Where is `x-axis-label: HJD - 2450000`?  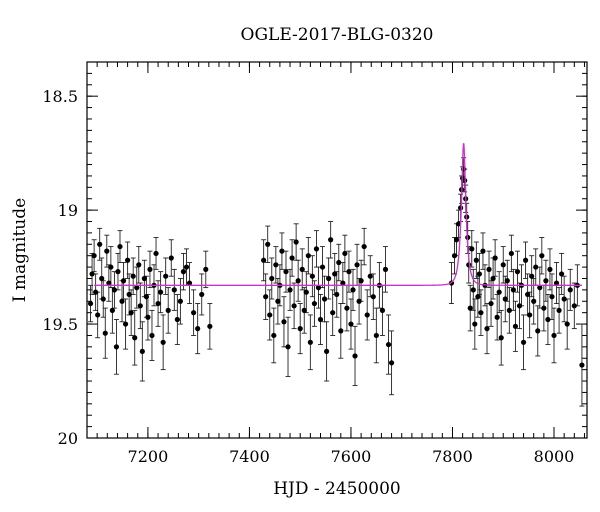 x-axis-label: HJD - 2450000 is located at coordinates (337, 489).